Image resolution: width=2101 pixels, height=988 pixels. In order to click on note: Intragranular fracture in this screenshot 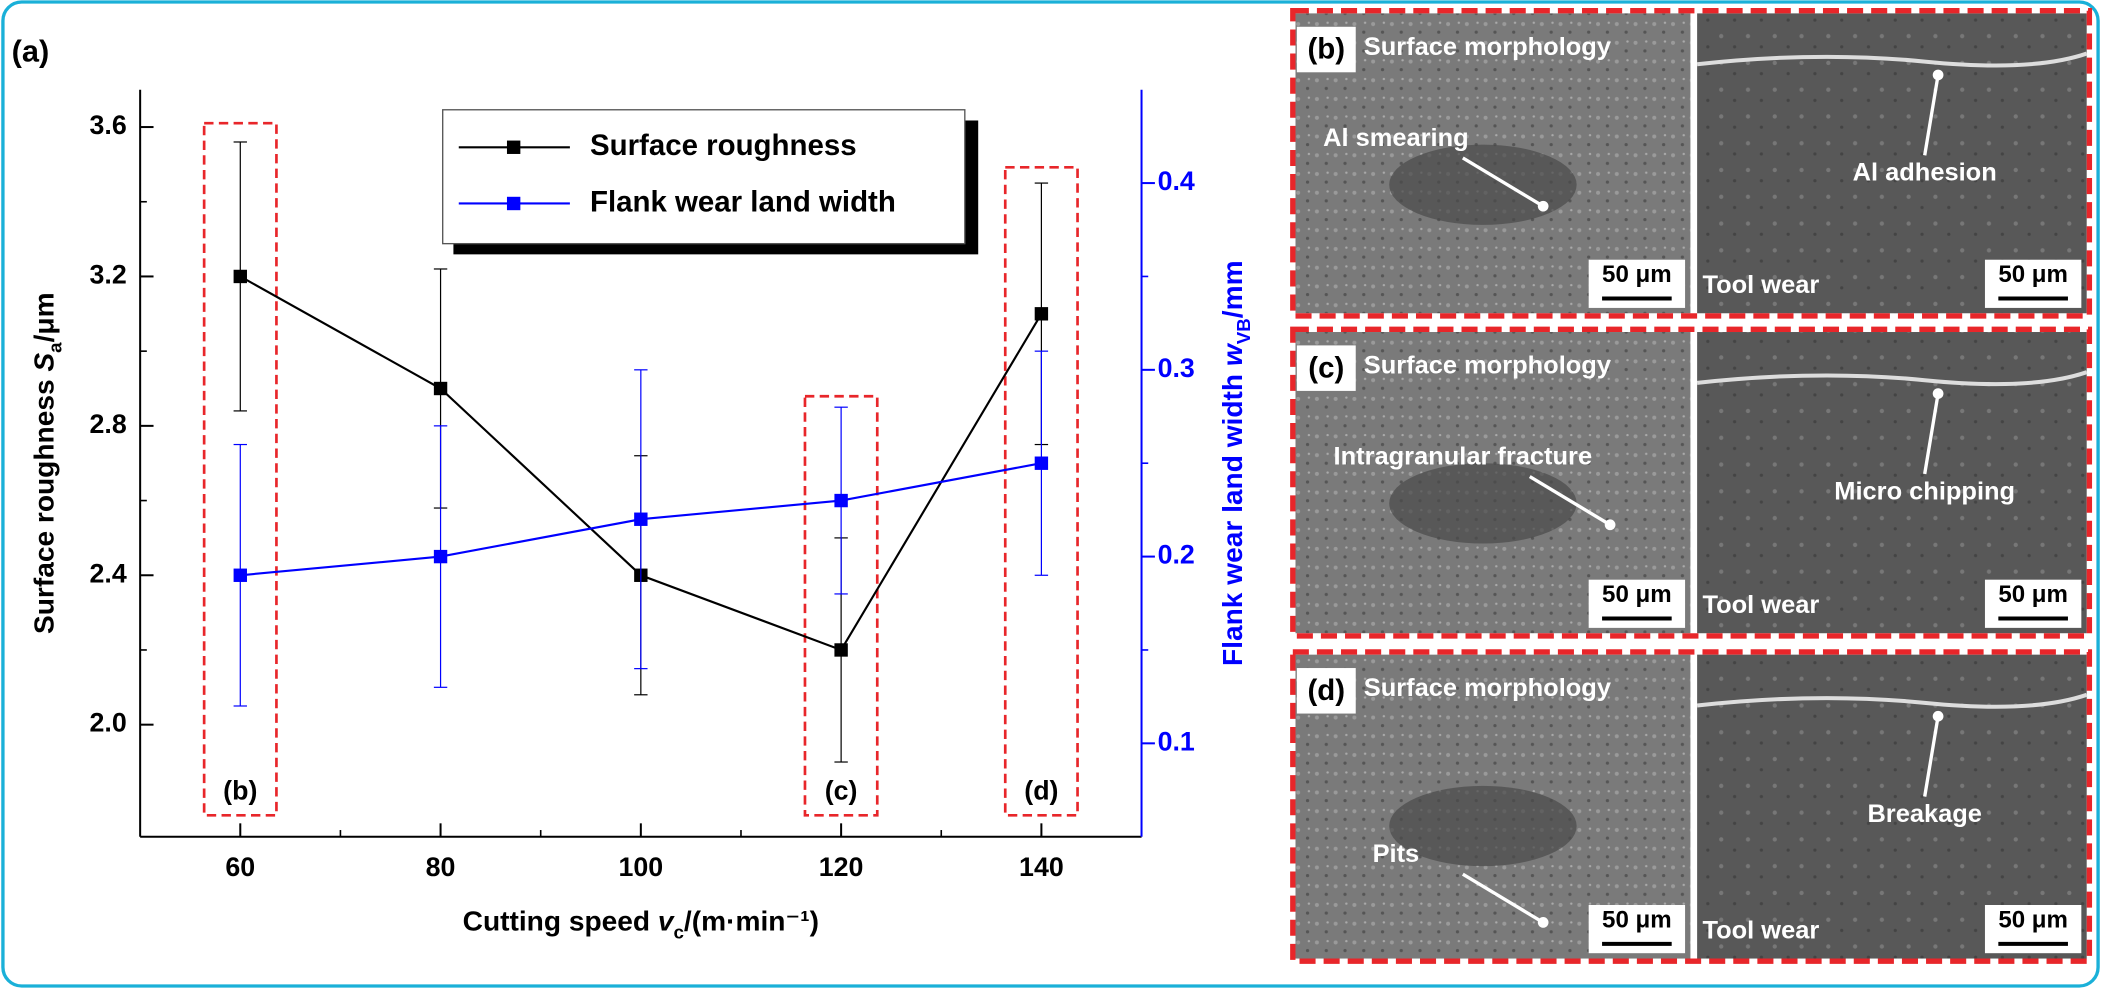, I will do `click(1463, 457)`.